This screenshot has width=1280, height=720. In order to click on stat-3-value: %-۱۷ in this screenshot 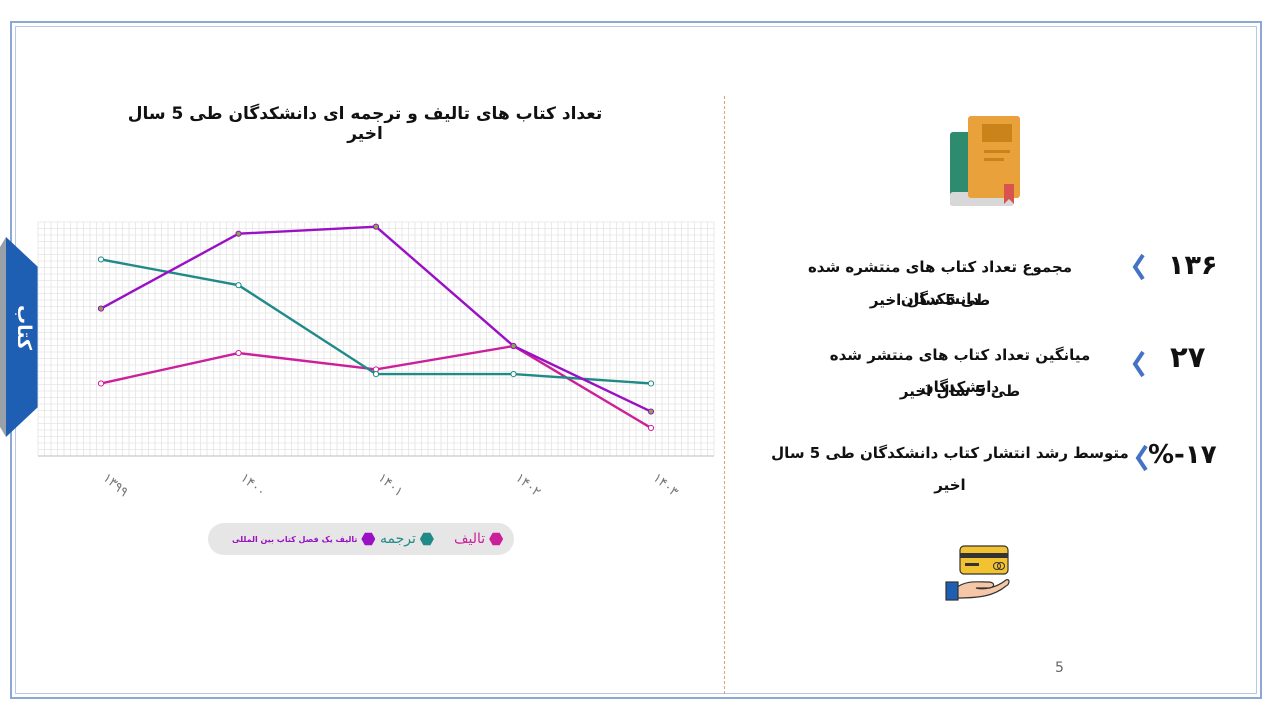, I will do `click(1182, 455)`.